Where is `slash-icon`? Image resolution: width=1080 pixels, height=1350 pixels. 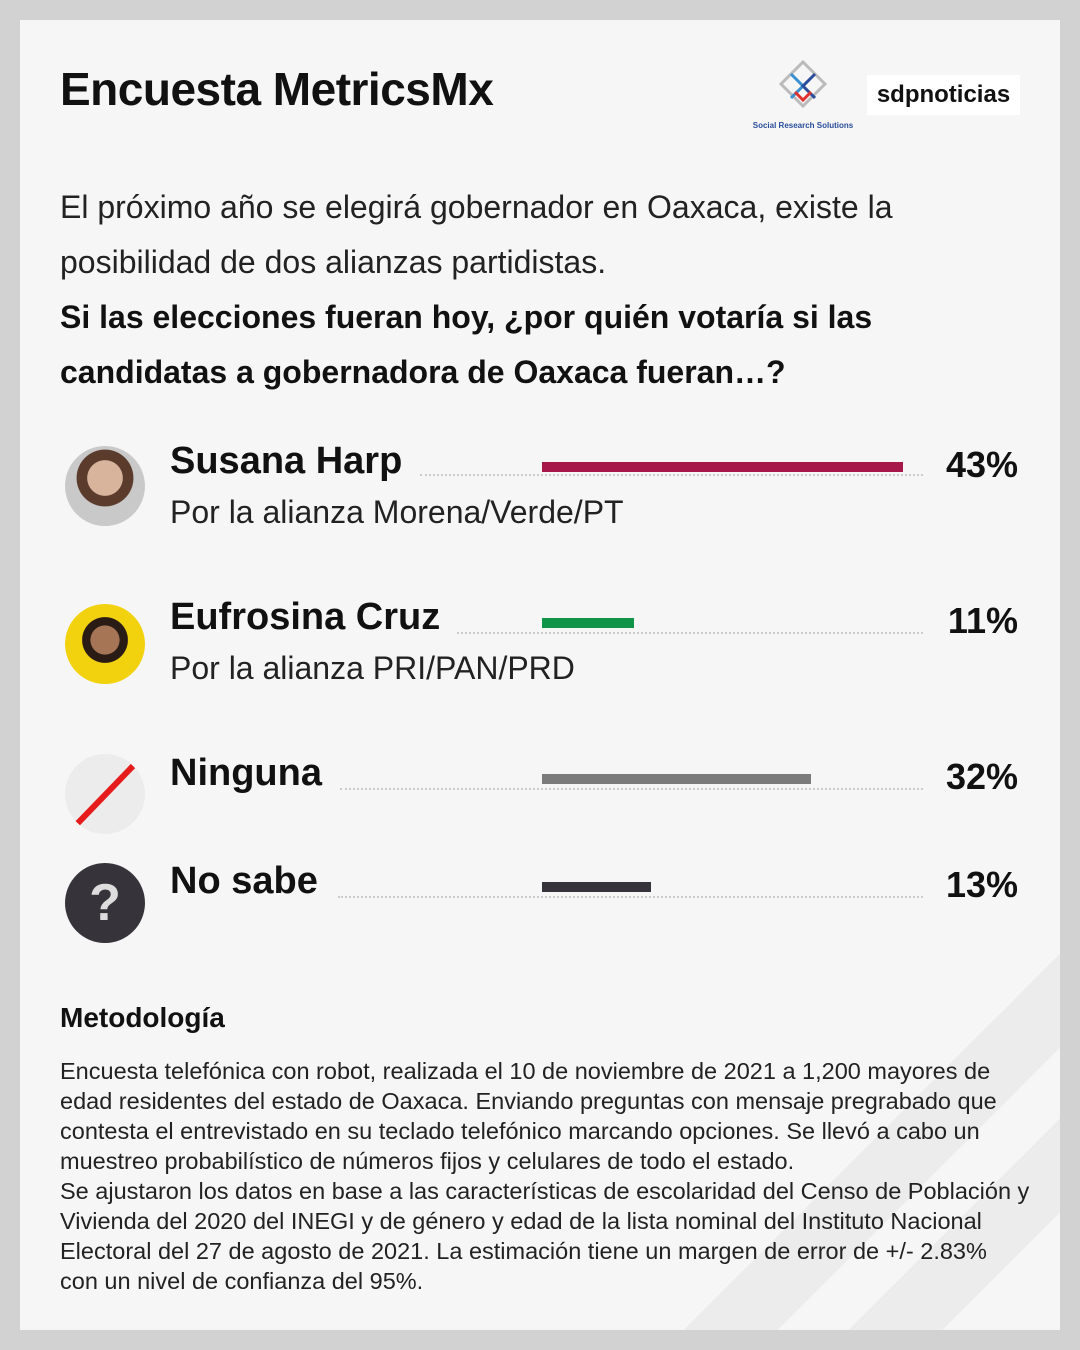 slash-icon is located at coordinates (105, 795).